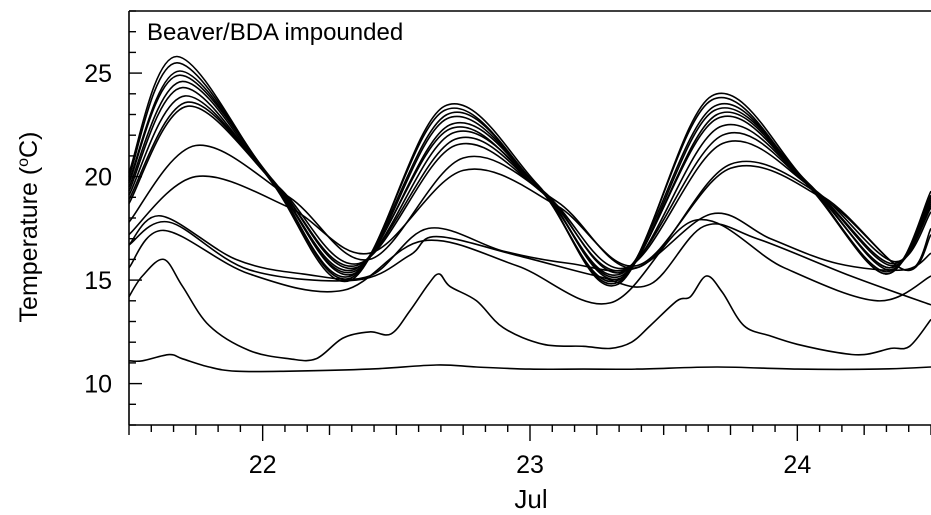  I want to click on y-tick-label: 20, so click(98, 178).